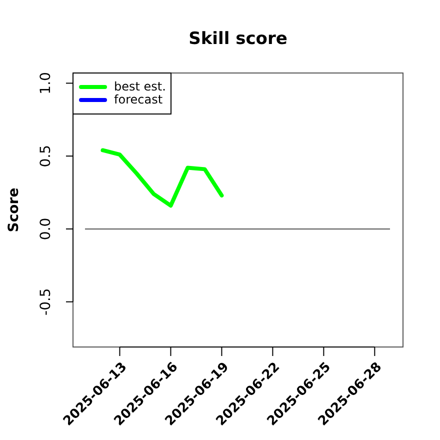 The width and height of the screenshot is (440, 440). Describe the element at coordinates (238, 39) in the screenshot. I see `chart-title: Skill score` at that location.